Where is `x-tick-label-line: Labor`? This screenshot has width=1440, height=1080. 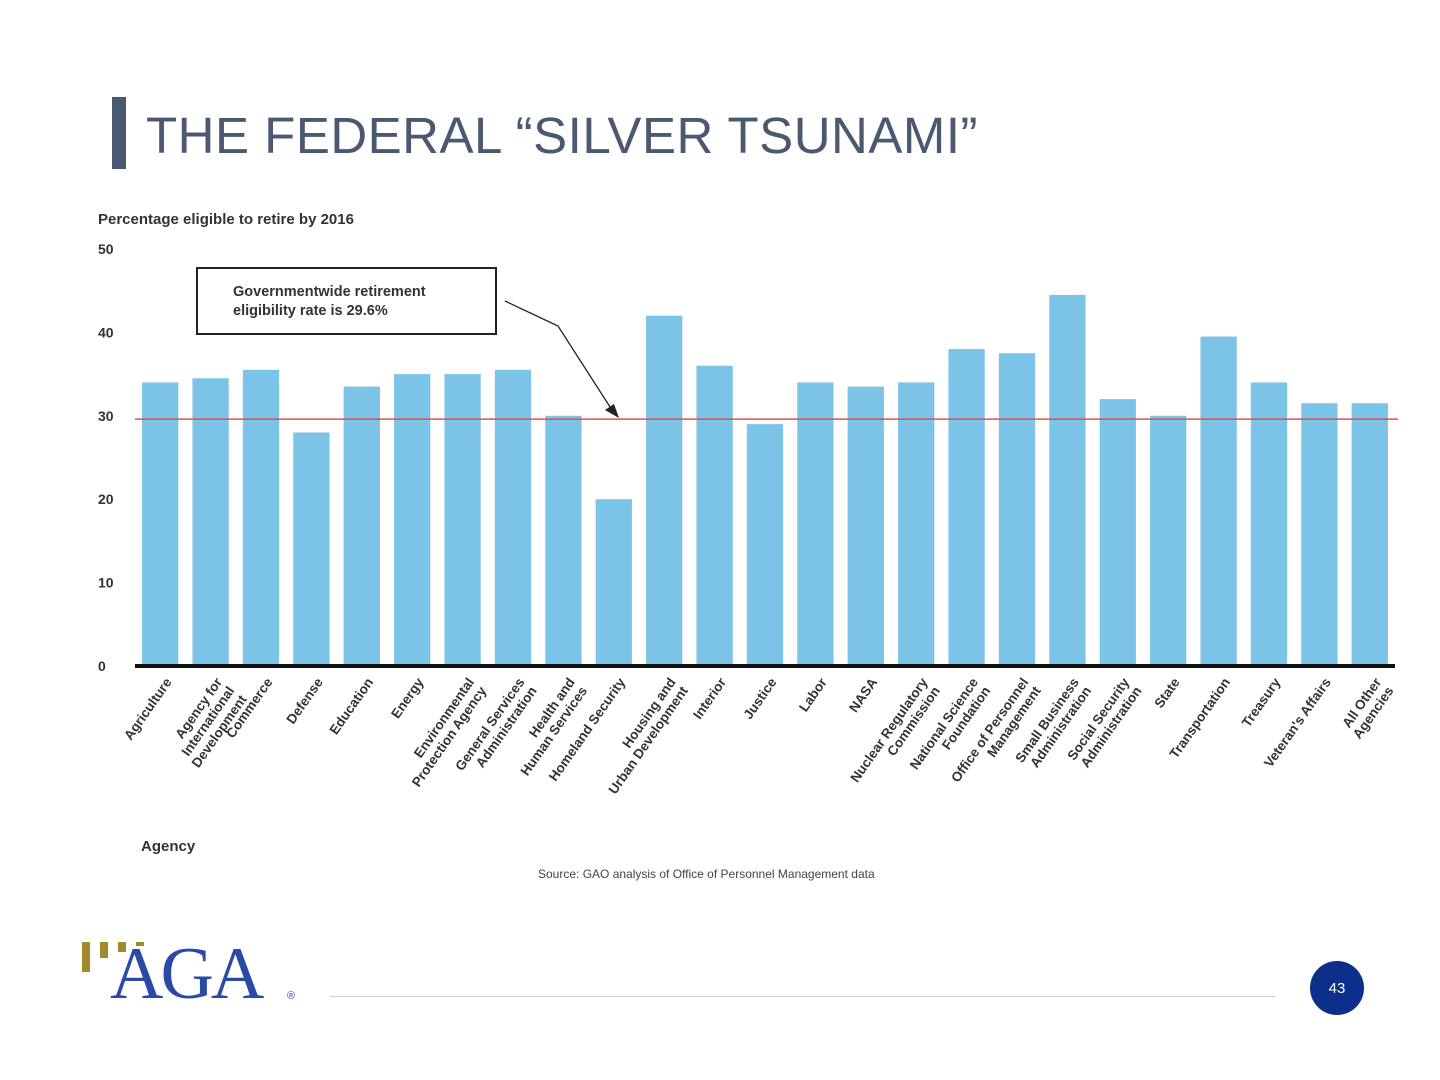 x-tick-label-line: Labor is located at coordinates (813, 695).